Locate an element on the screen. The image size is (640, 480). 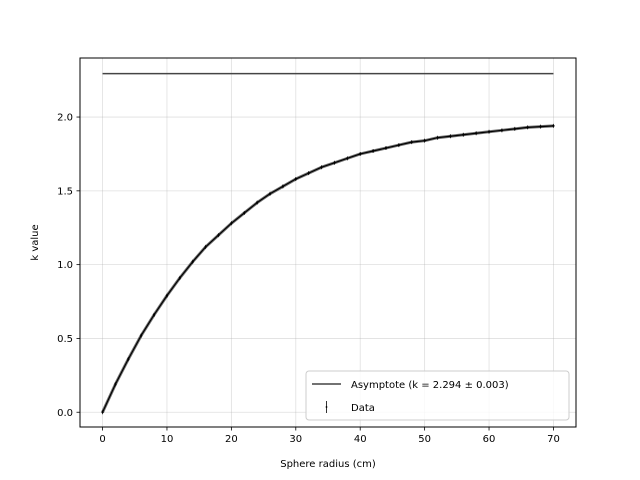
y-axis-title: k value is located at coordinates (35, 242).